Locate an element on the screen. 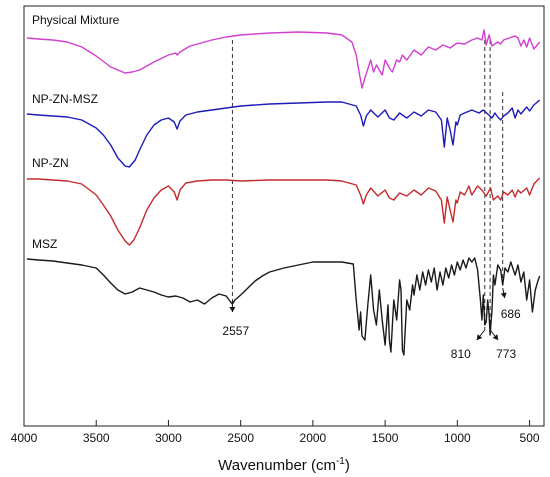 This screenshot has width=550, height=477. annotation-label-810: 810 is located at coordinates (461, 354).